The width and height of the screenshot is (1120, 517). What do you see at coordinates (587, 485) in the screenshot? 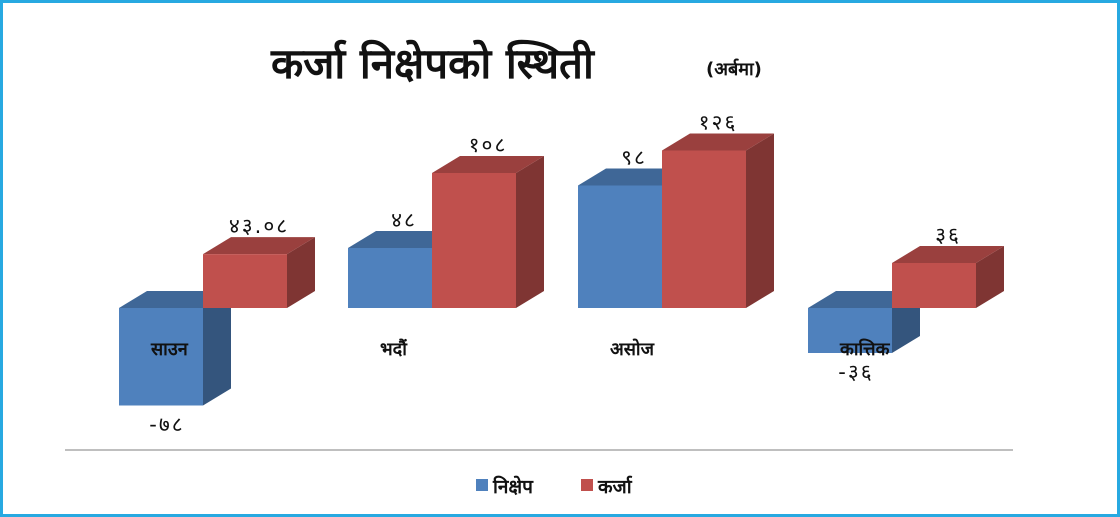
I see `legend-swatch-loan` at bounding box center [587, 485].